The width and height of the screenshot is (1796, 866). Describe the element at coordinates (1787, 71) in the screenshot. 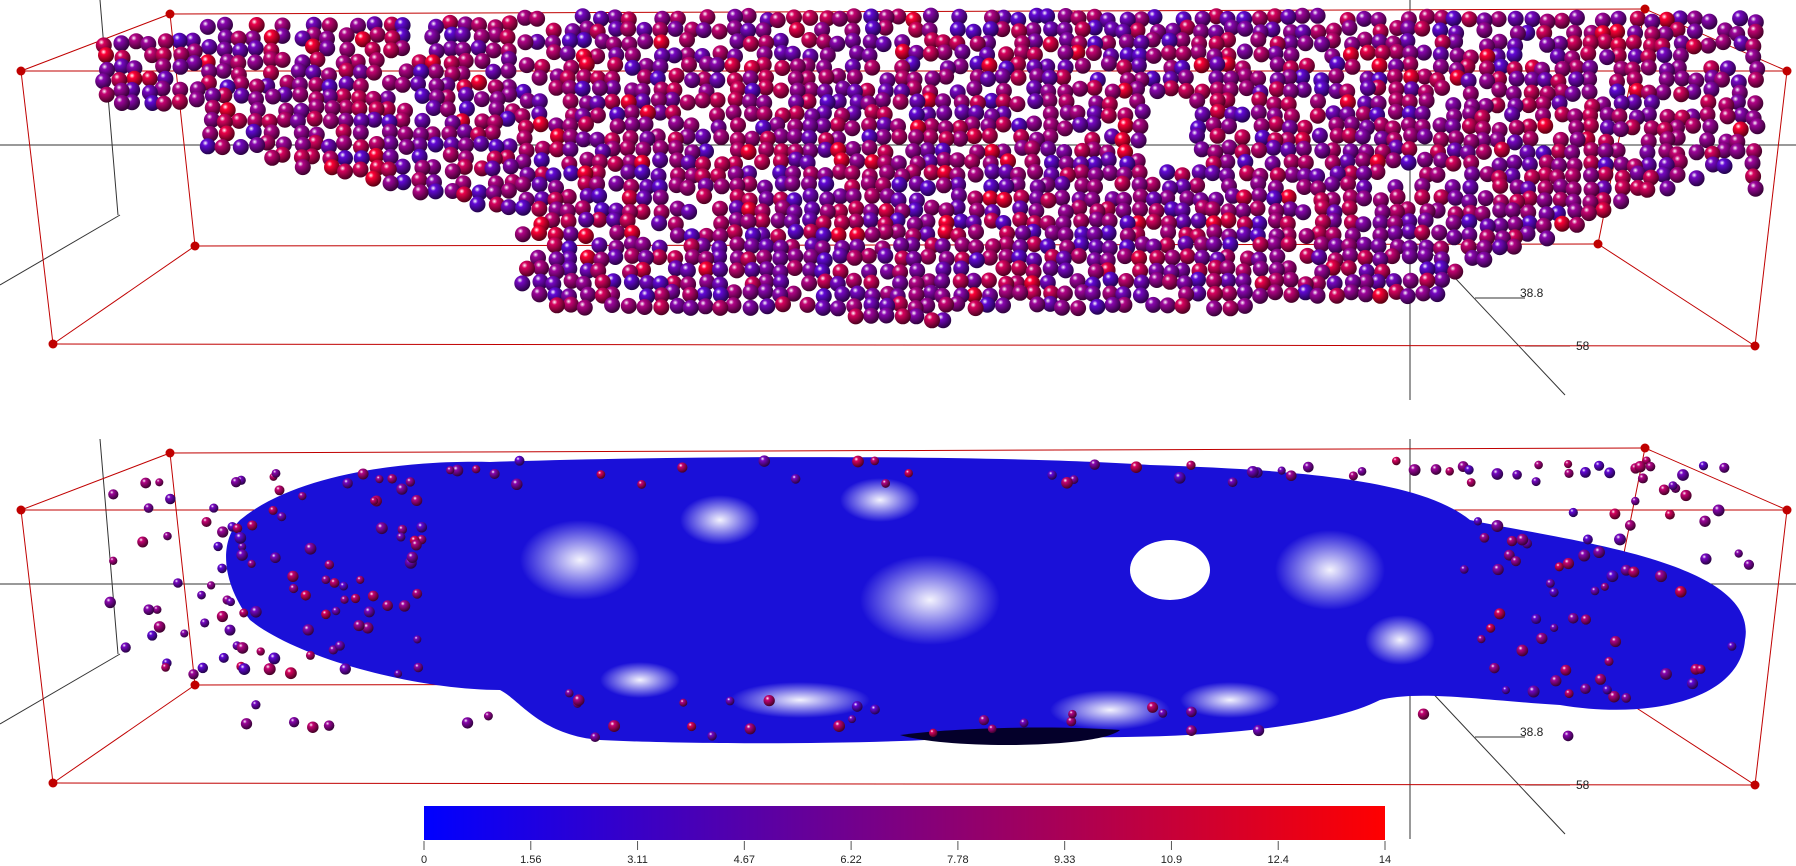

I see `bounding-box-corner` at that location.